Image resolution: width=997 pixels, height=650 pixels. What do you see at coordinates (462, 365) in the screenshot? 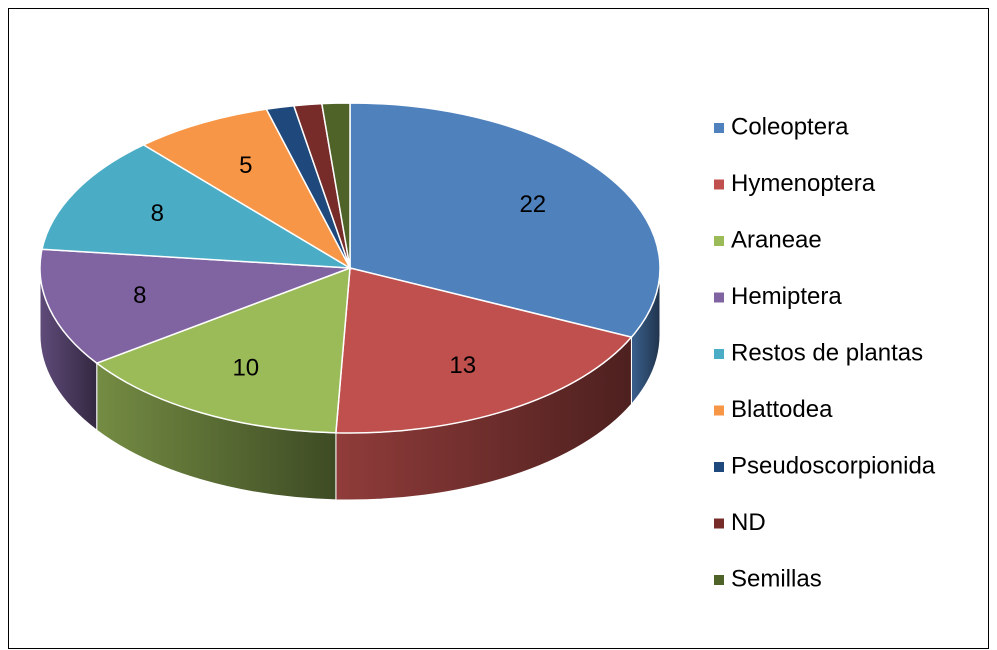
I see `data-label: 13` at bounding box center [462, 365].